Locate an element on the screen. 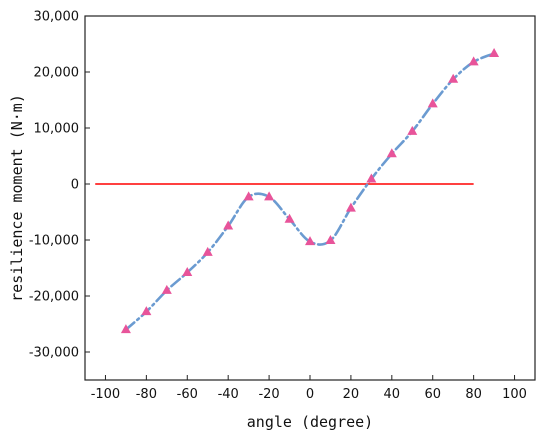 This screenshot has height=440, width=550. x-axis-ticks: -100 -80 -60 -40 -20 0 20 40 60 80 100 is located at coordinates (309, 388).